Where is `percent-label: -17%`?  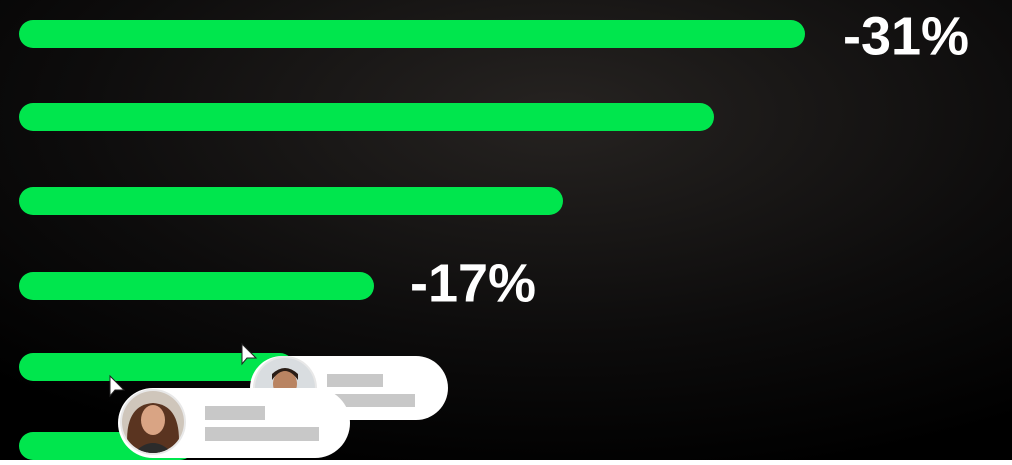
percent-label: -17% is located at coordinates (473, 283).